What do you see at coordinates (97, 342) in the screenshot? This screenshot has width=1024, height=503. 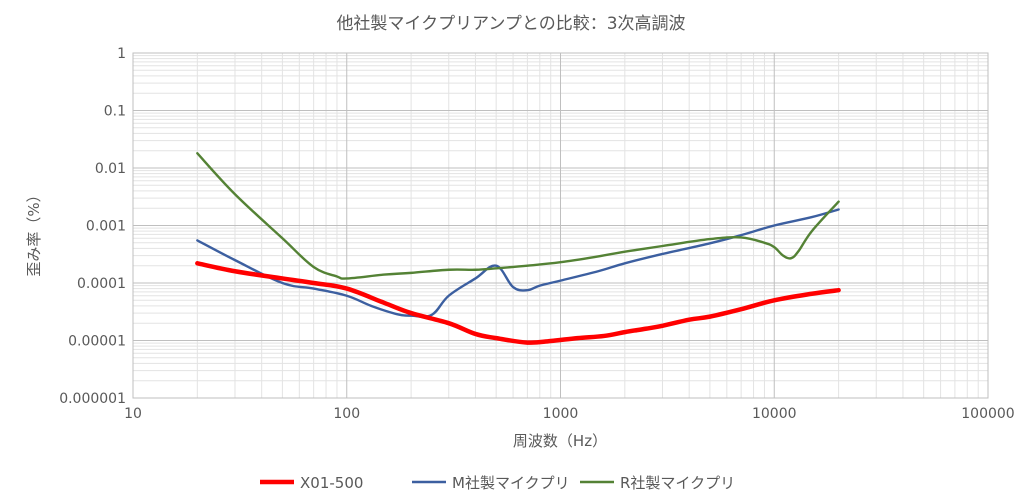 I see `y-tick-label: 0.00001` at bounding box center [97, 342].